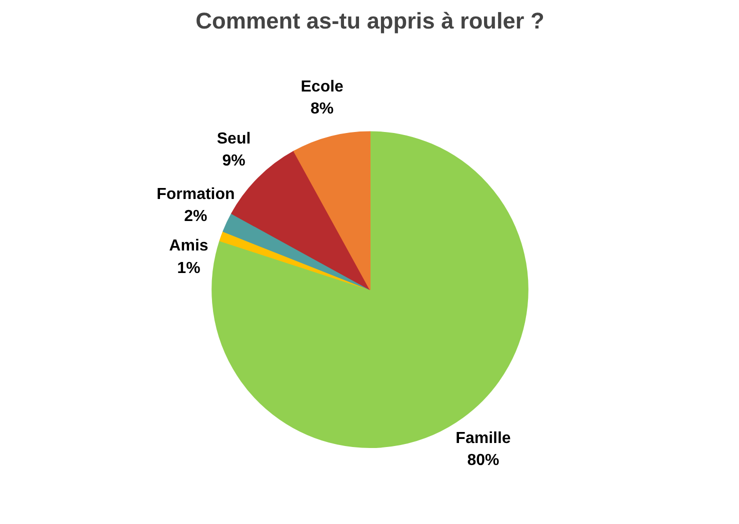 Image resolution: width=739 pixels, height=524 pixels. What do you see at coordinates (483, 438) in the screenshot?
I see `slice-label: Famille` at bounding box center [483, 438].